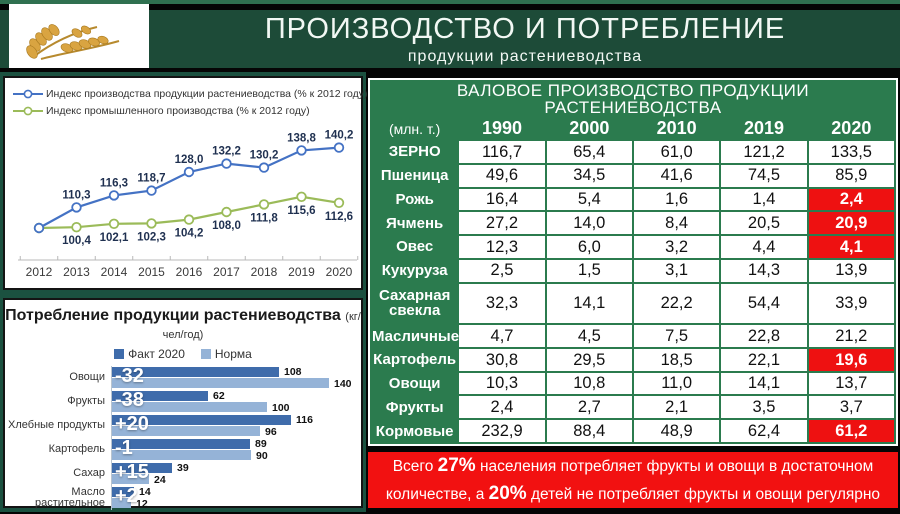 This screenshot has width=900, height=514. What do you see at coordinates (589, 336) in the screenshot?
I see `table-cell: 4,5` at bounding box center [589, 336].